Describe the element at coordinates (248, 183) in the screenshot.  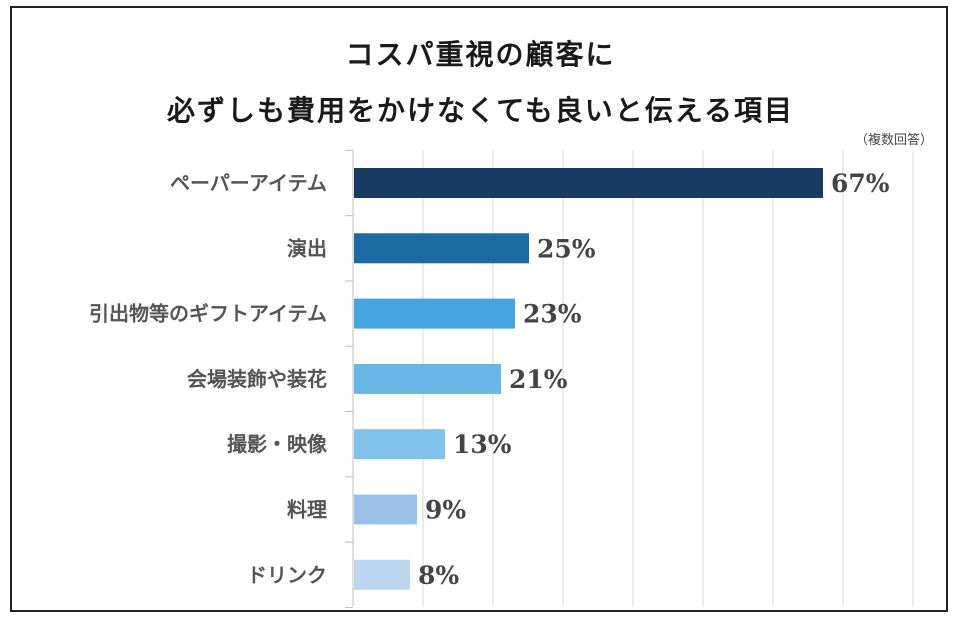
I see `category-label: ペーパーアイテム` at that location.